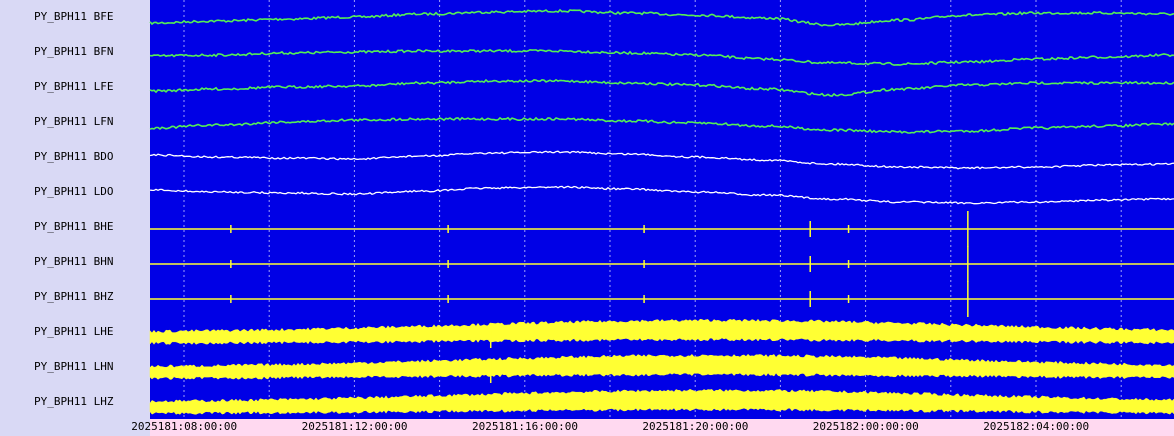 The height and width of the screenshot is (436, 1174). I want to click on time-tick-label: 2025181:12:00:00, so click(354, 426).